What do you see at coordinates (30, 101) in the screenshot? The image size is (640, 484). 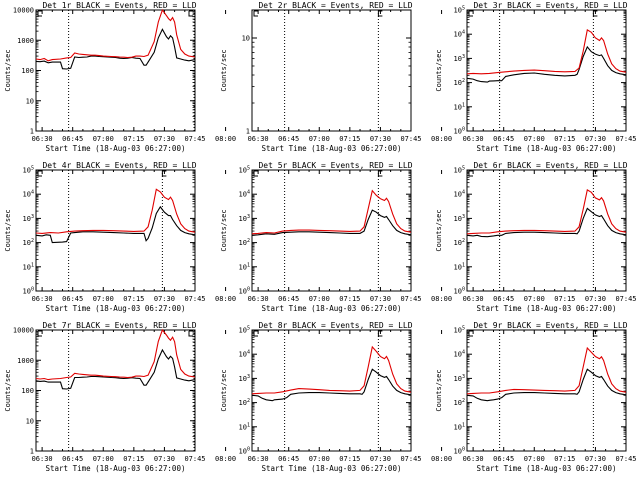 I see `y-tick-label: 10` at bounding box center [30, 101].